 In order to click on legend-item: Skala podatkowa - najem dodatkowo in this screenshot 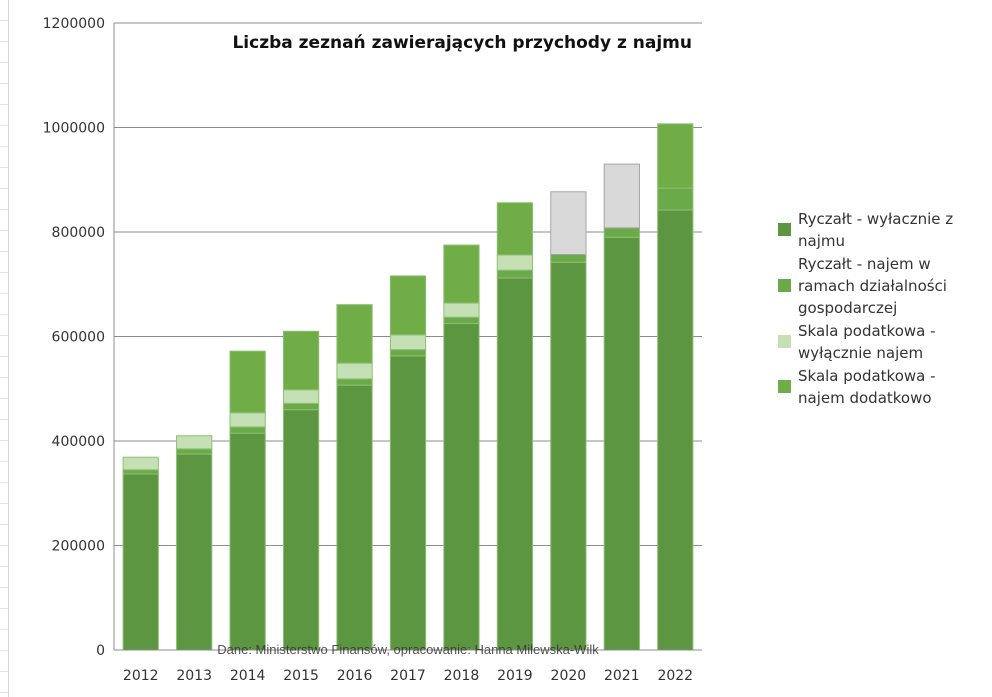, I will do `click(881, 387)`.